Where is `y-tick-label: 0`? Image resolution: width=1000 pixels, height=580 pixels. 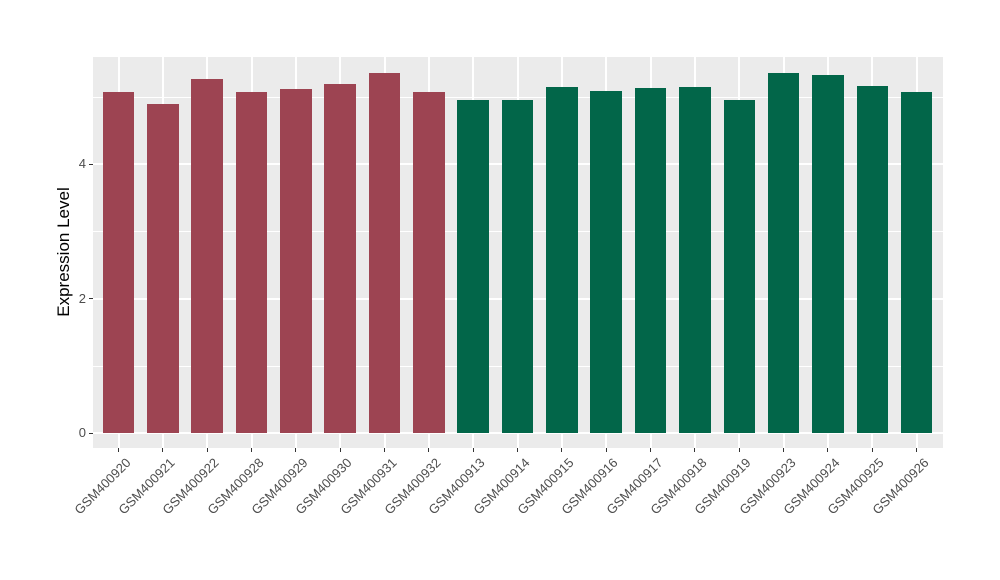 y-tick-label: 0 is located at coordinates (82, 432).